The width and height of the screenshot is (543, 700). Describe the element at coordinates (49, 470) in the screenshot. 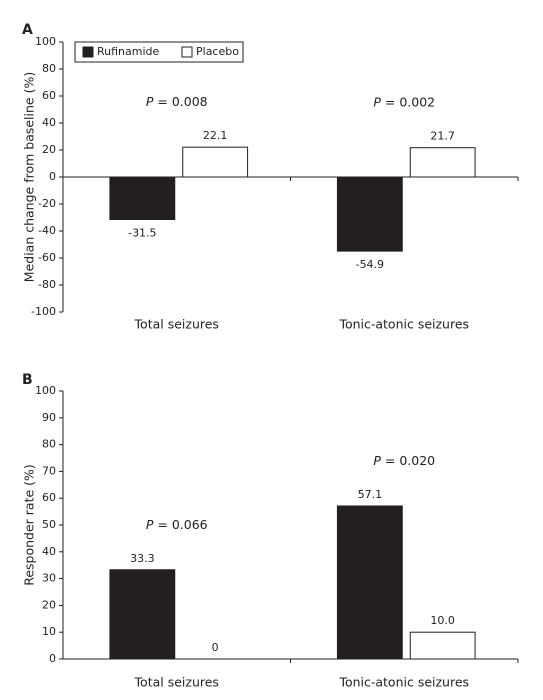

I see `y-tick-label: 70` at that location.